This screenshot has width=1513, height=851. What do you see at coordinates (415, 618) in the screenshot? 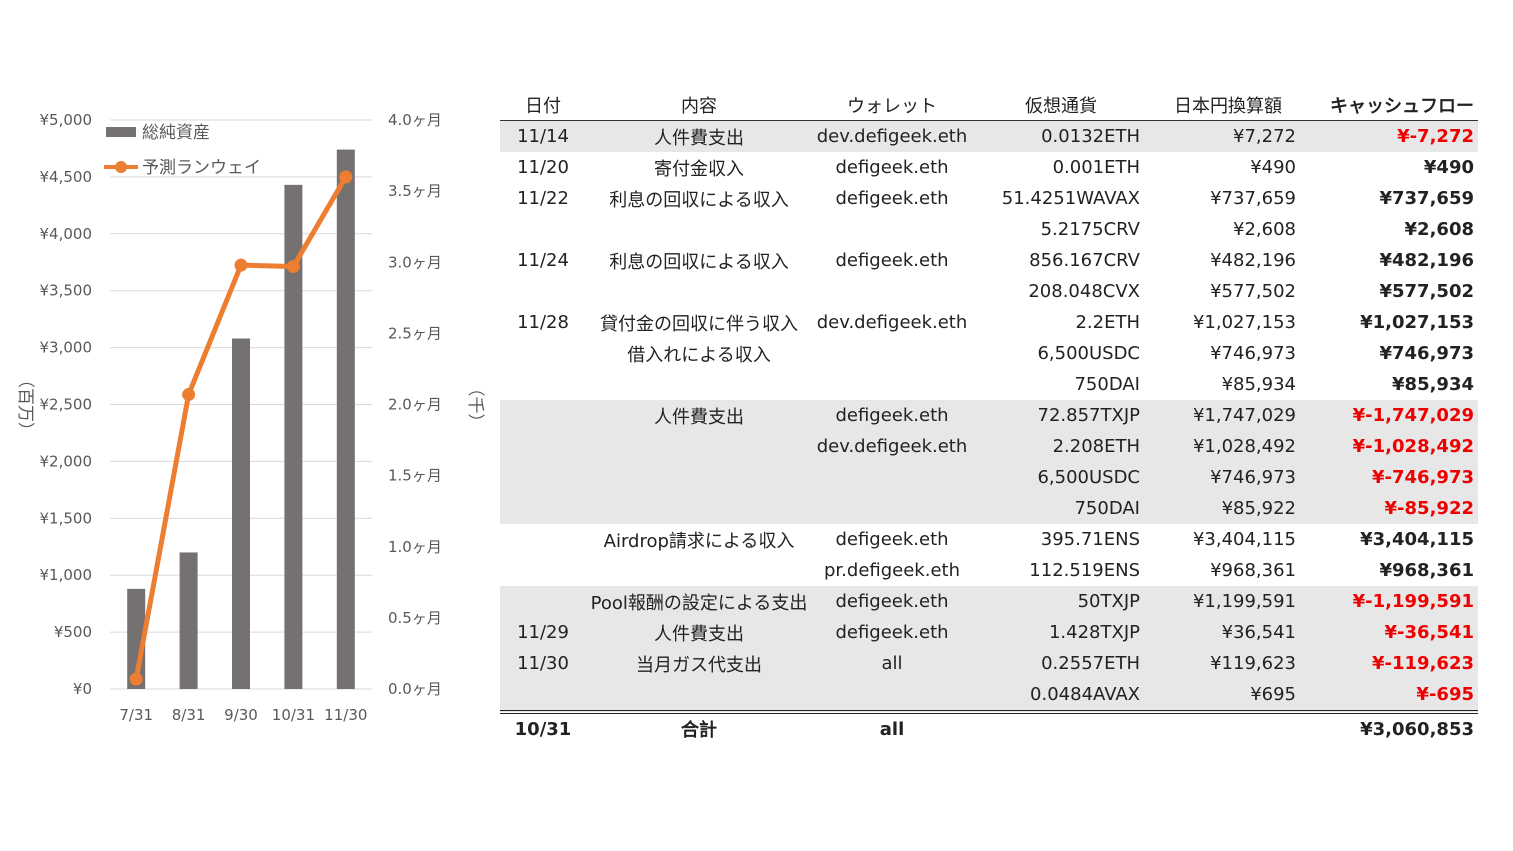
I see `y-right-tick-label: 0.5ヶ月` at bounding box center [415, 618].